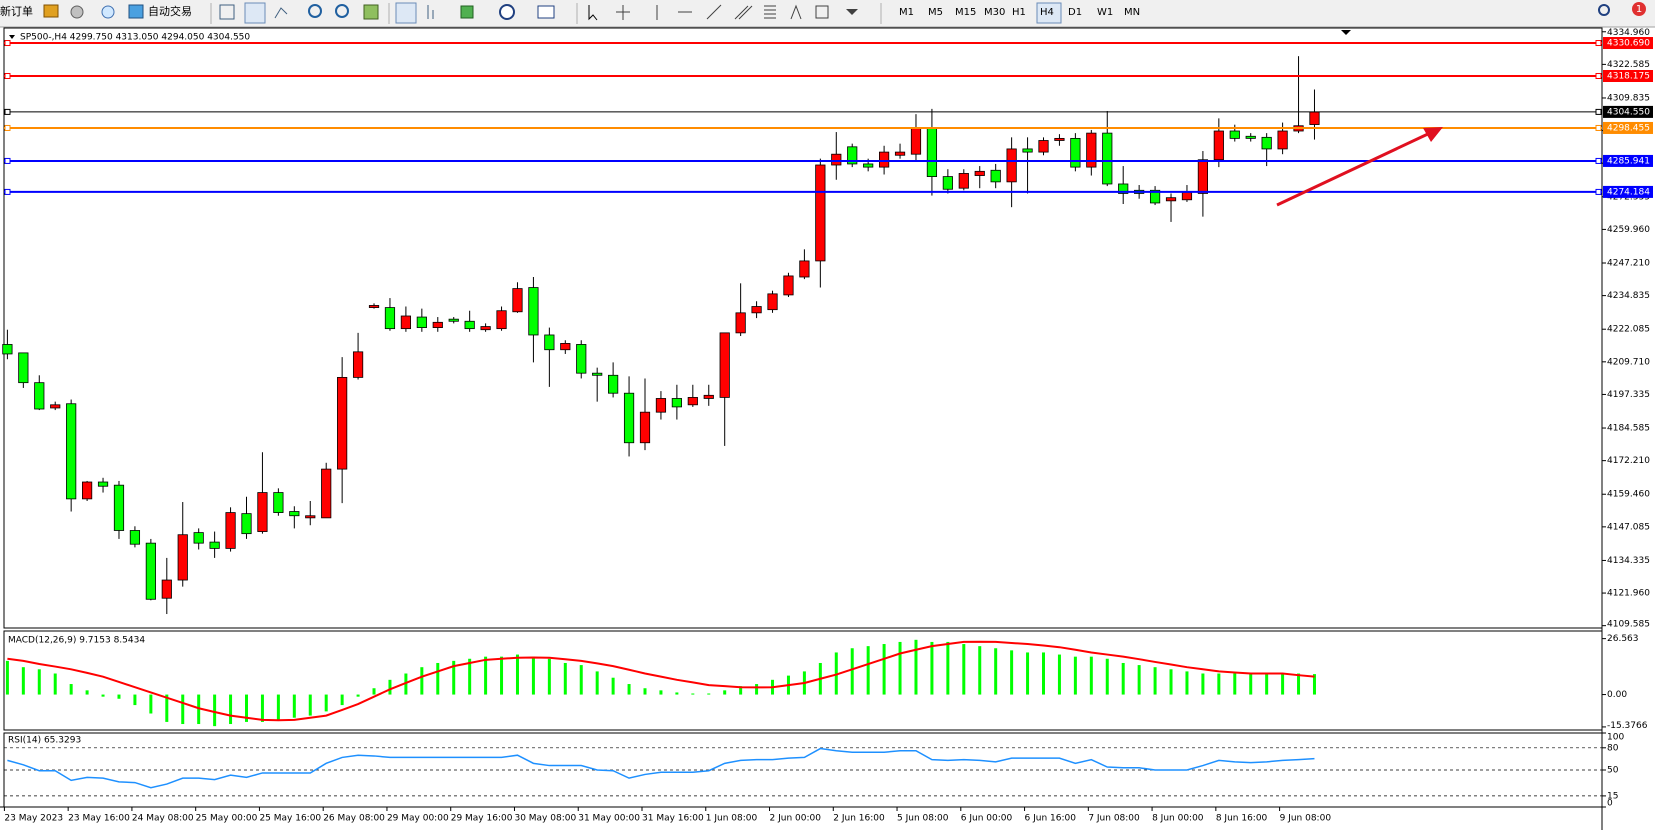 This screenshot has width=1655, height=834. Describe the element at coordinates (1628, 192) in the screenshot. I see `price-label: 4274.184` at that location.